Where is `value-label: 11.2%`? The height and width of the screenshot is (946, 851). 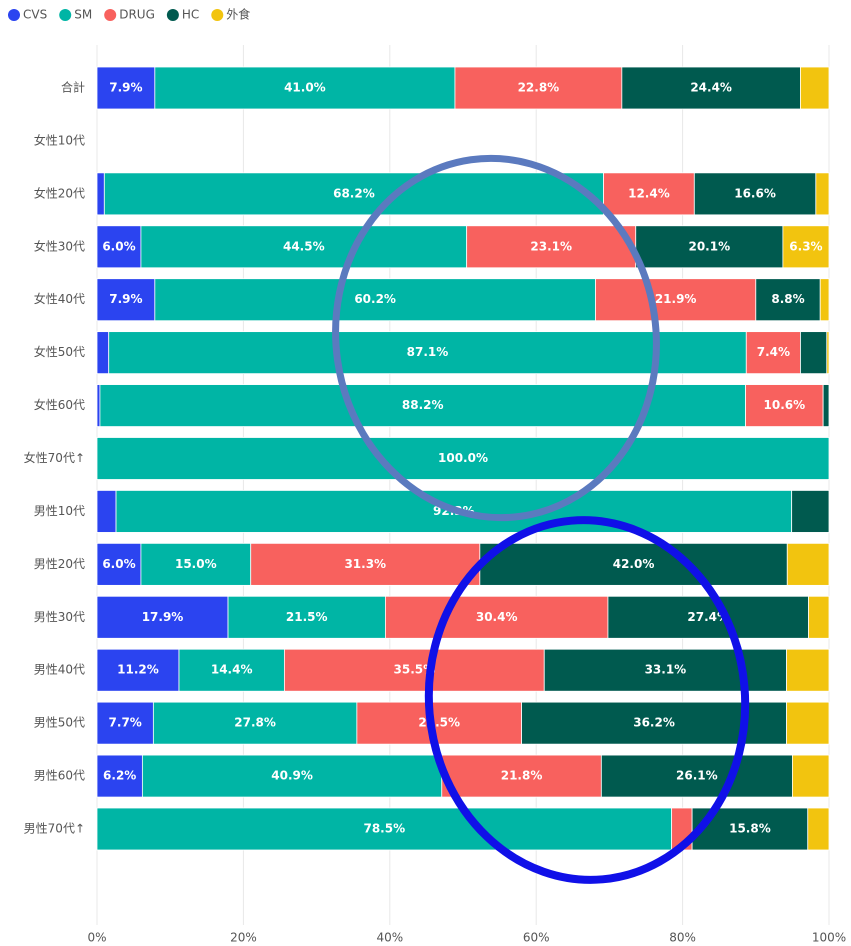
value-label: 11.2% is located at coordinates (138, 670).